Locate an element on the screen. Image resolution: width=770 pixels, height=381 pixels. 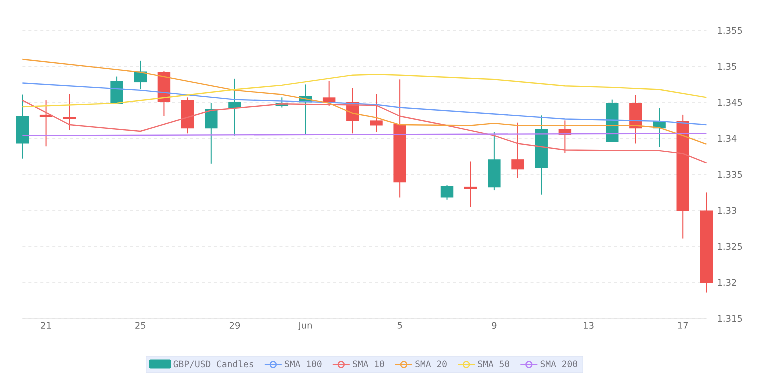
y-tick-label: 1.325 is located at coordinates (730, 246).